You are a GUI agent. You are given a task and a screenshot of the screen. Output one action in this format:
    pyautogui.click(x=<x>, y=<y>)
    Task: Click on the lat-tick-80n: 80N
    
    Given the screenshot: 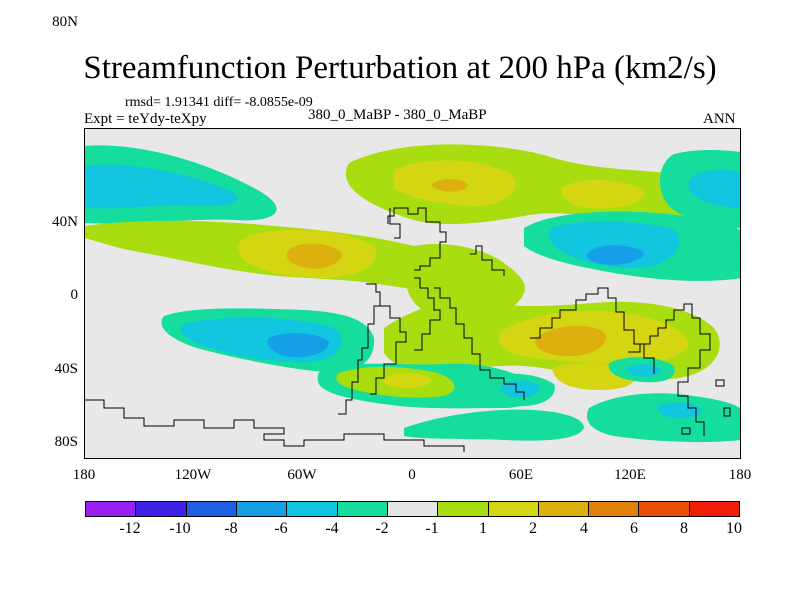 What is the action you would take?
    pyautogui.click(x=65, y=22)
    